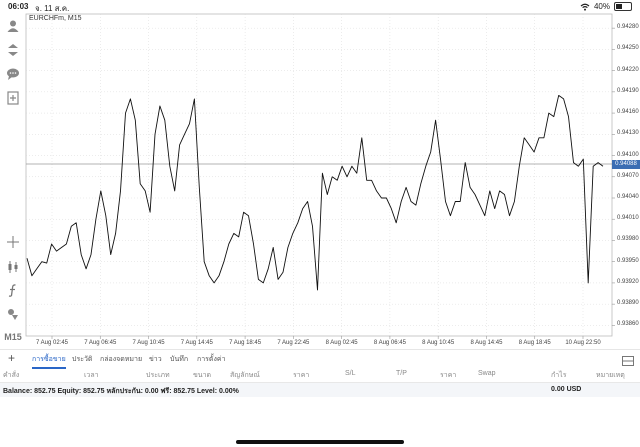  I want to click on time-tick-label: 7 Aug 06:45, so click(100, 343).